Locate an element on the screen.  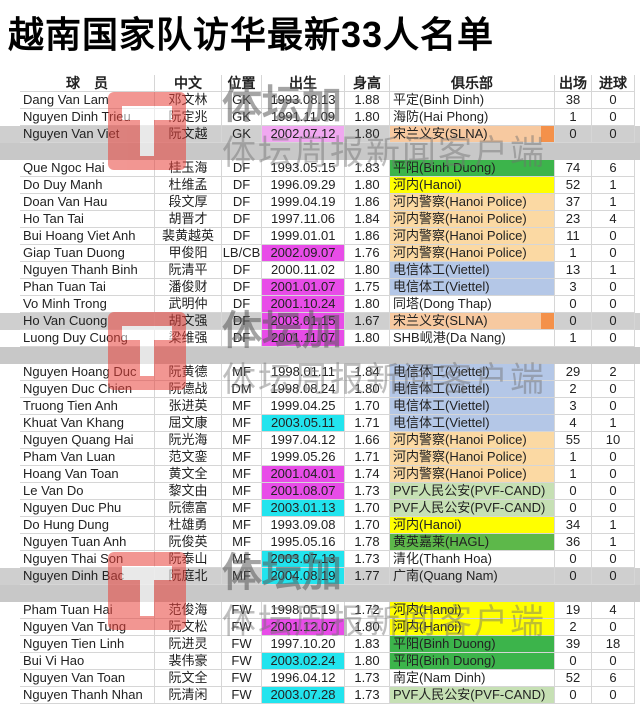
chinese-name: 胡晋才 is located at coordinates (188, 219).